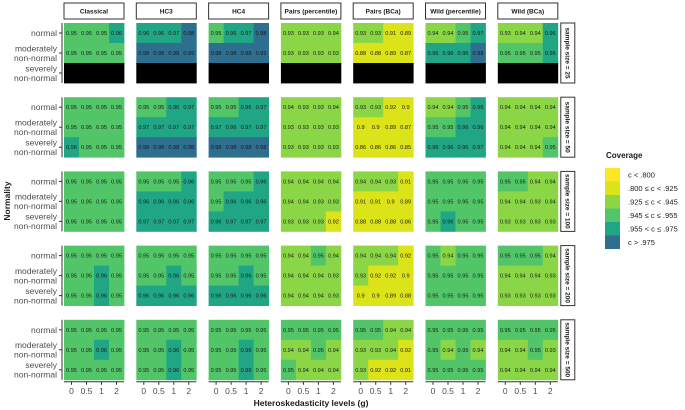 The width and height of the screenshot is (685, 410). What do you see at coordinates (405, 297) in the screenshot?
I see `cell-value-label: 0.88` at bounding box center [405, 297].